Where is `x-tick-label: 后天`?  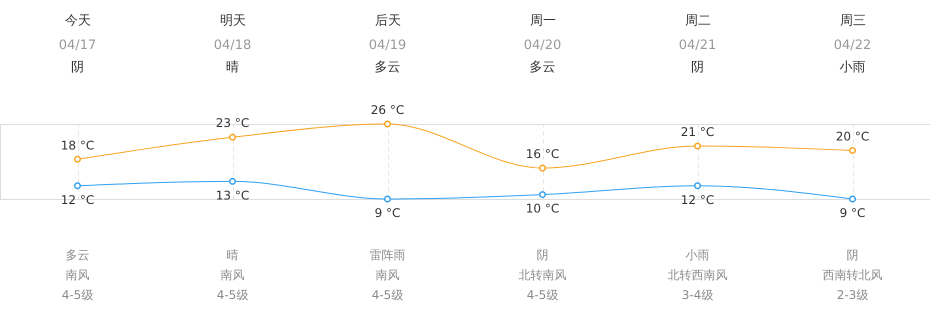
x-tick-label: 后天 is located at coordinates (388, 21).